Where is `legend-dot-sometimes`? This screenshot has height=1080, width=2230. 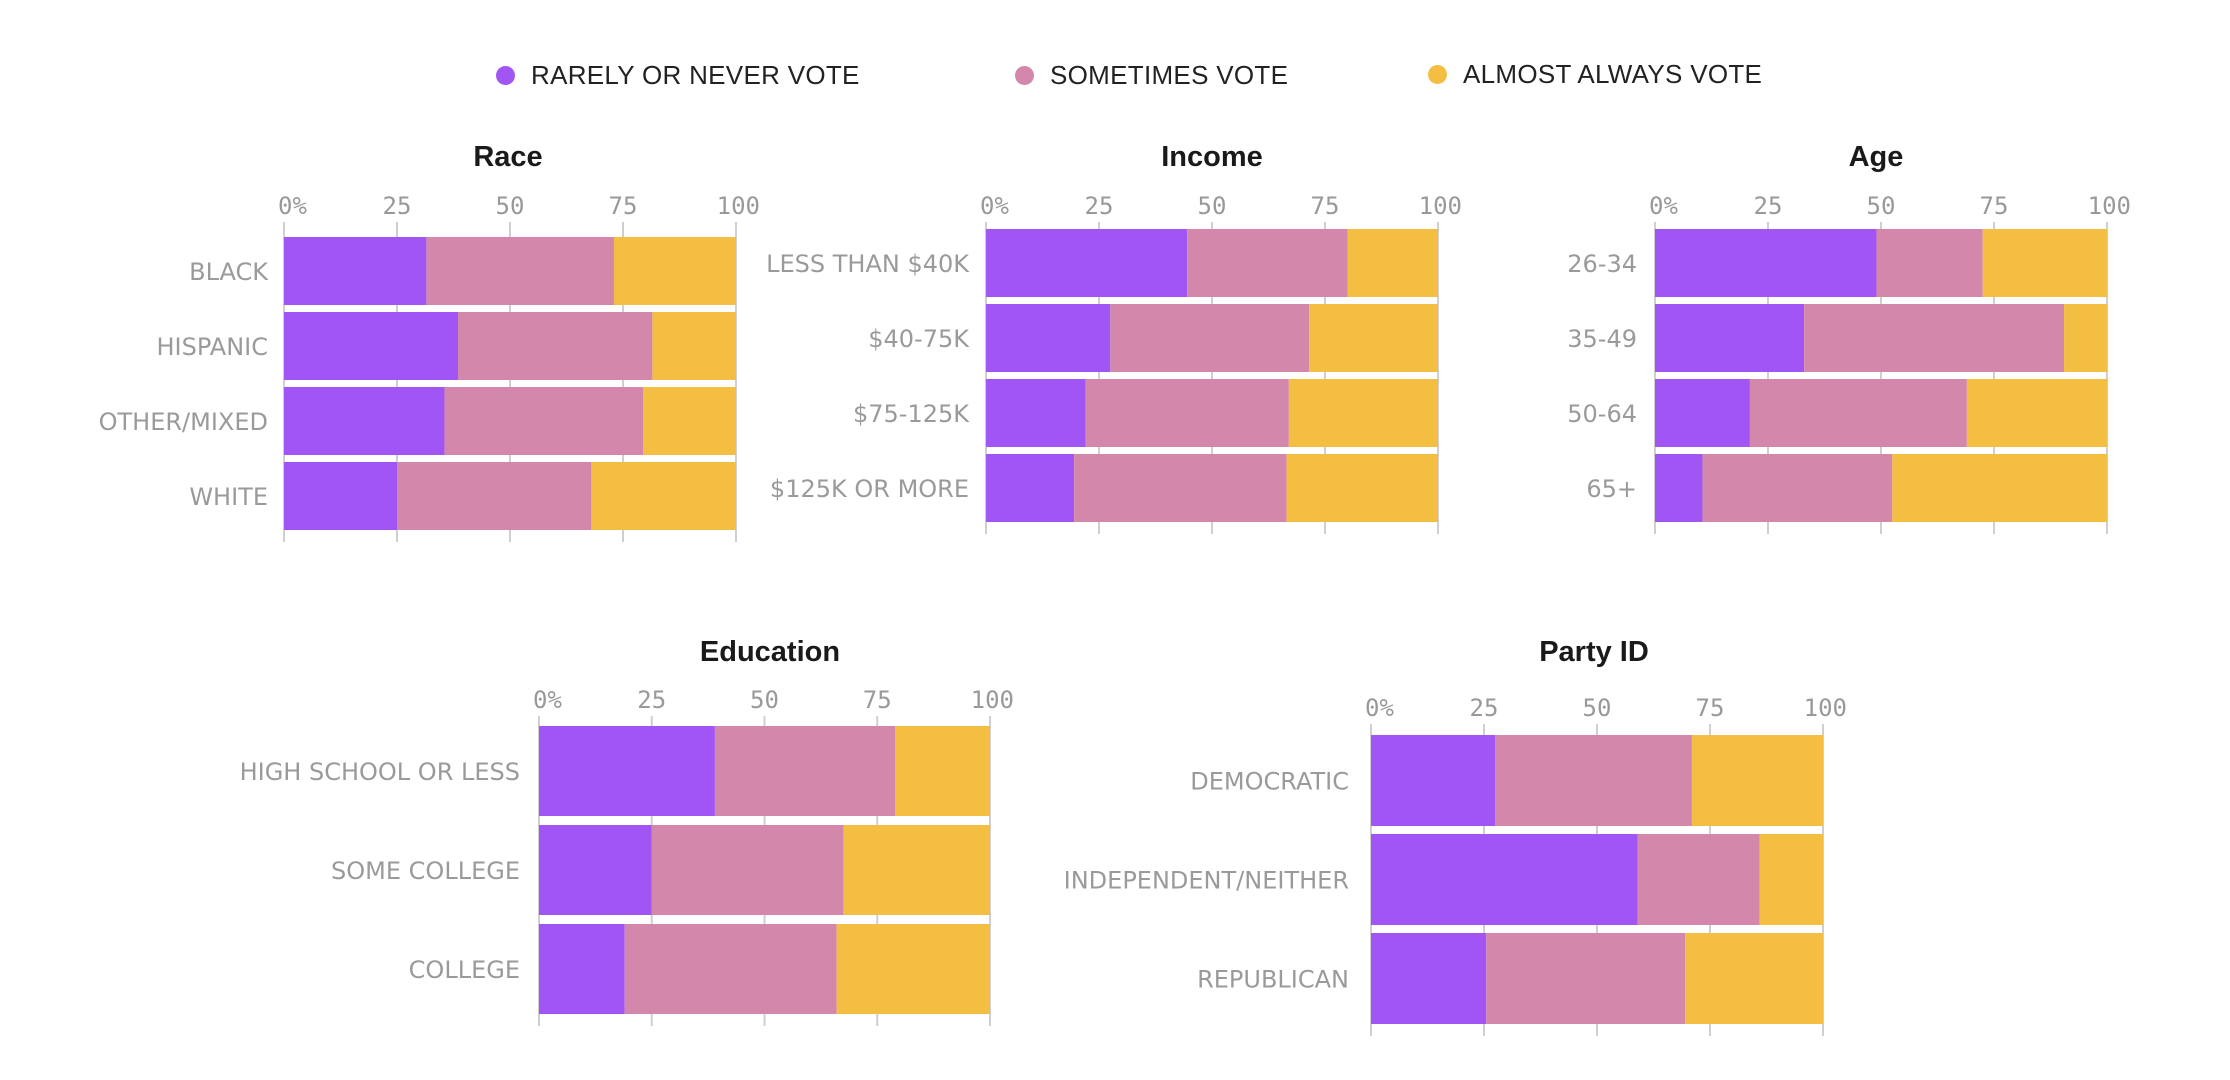
legend-dot-sometimes is located at coordinates (1024, 75).